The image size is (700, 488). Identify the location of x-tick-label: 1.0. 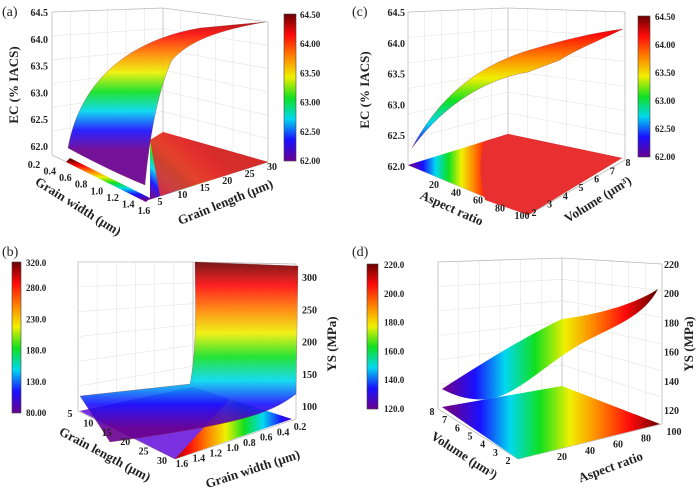
(97, 191).